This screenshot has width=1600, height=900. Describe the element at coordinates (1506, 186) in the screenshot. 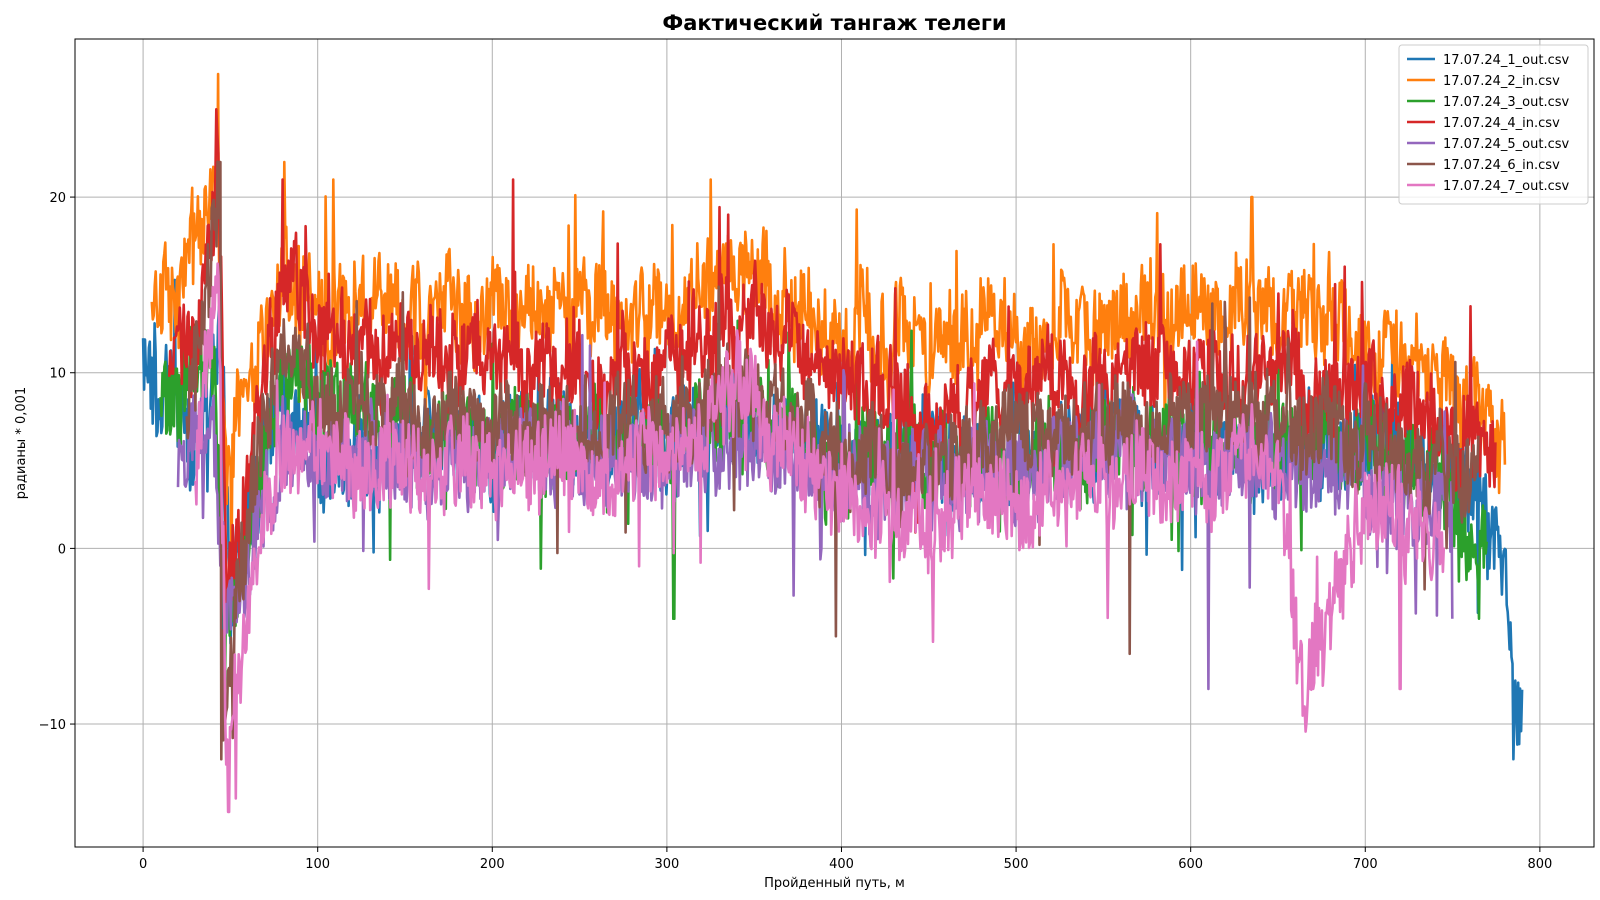

I see `legend-entry: 17.07.24_7_out.csv` at that location.